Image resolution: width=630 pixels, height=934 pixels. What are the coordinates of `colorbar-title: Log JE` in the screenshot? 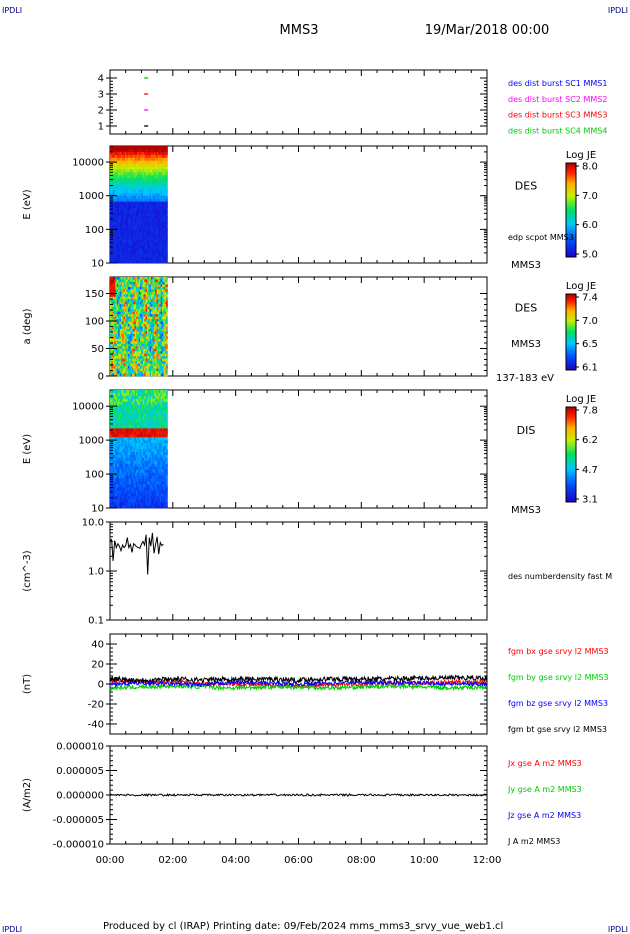 It's located at (581, 155).